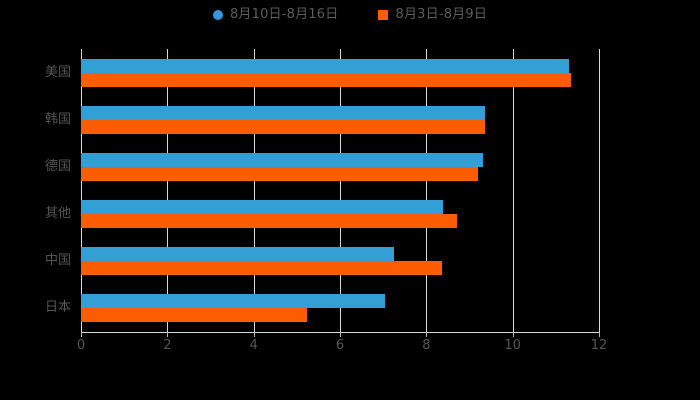  I want to click on legend-item-series-1: 8月10日-8月16日, so click(275, 14).